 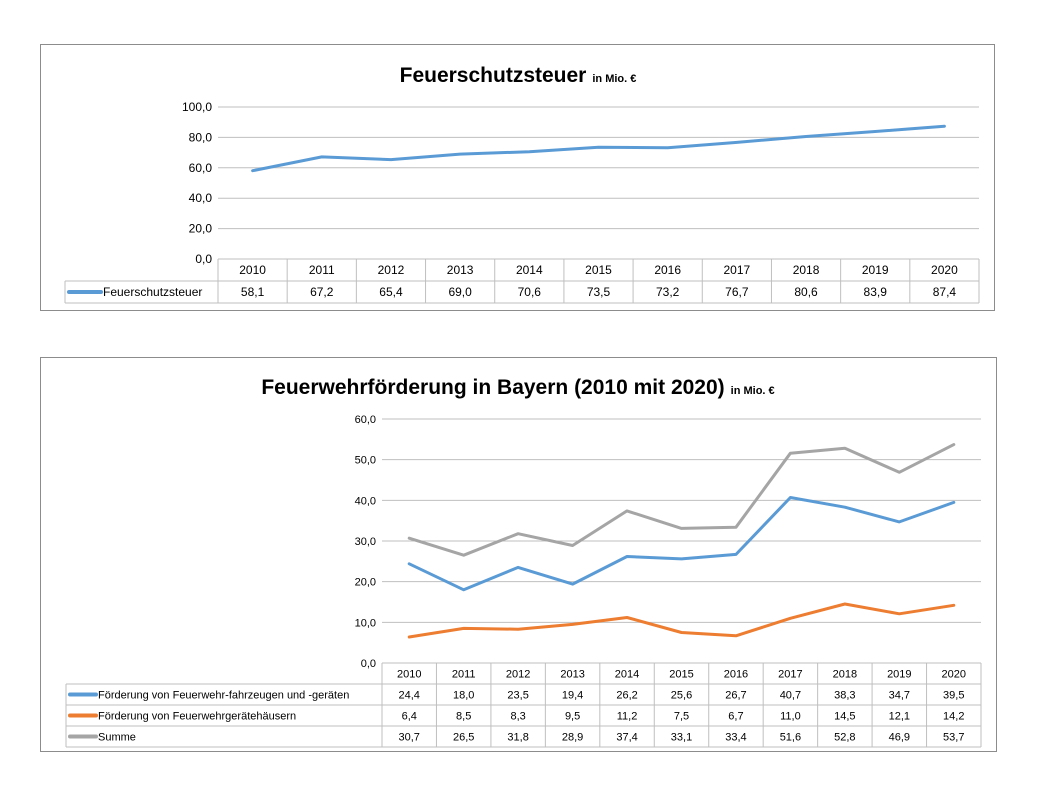 What do you see at coordinates (201, 137) in the screenshot?
I see `fst-y-tick-label: 80,0` at bounding box center [201, 137].